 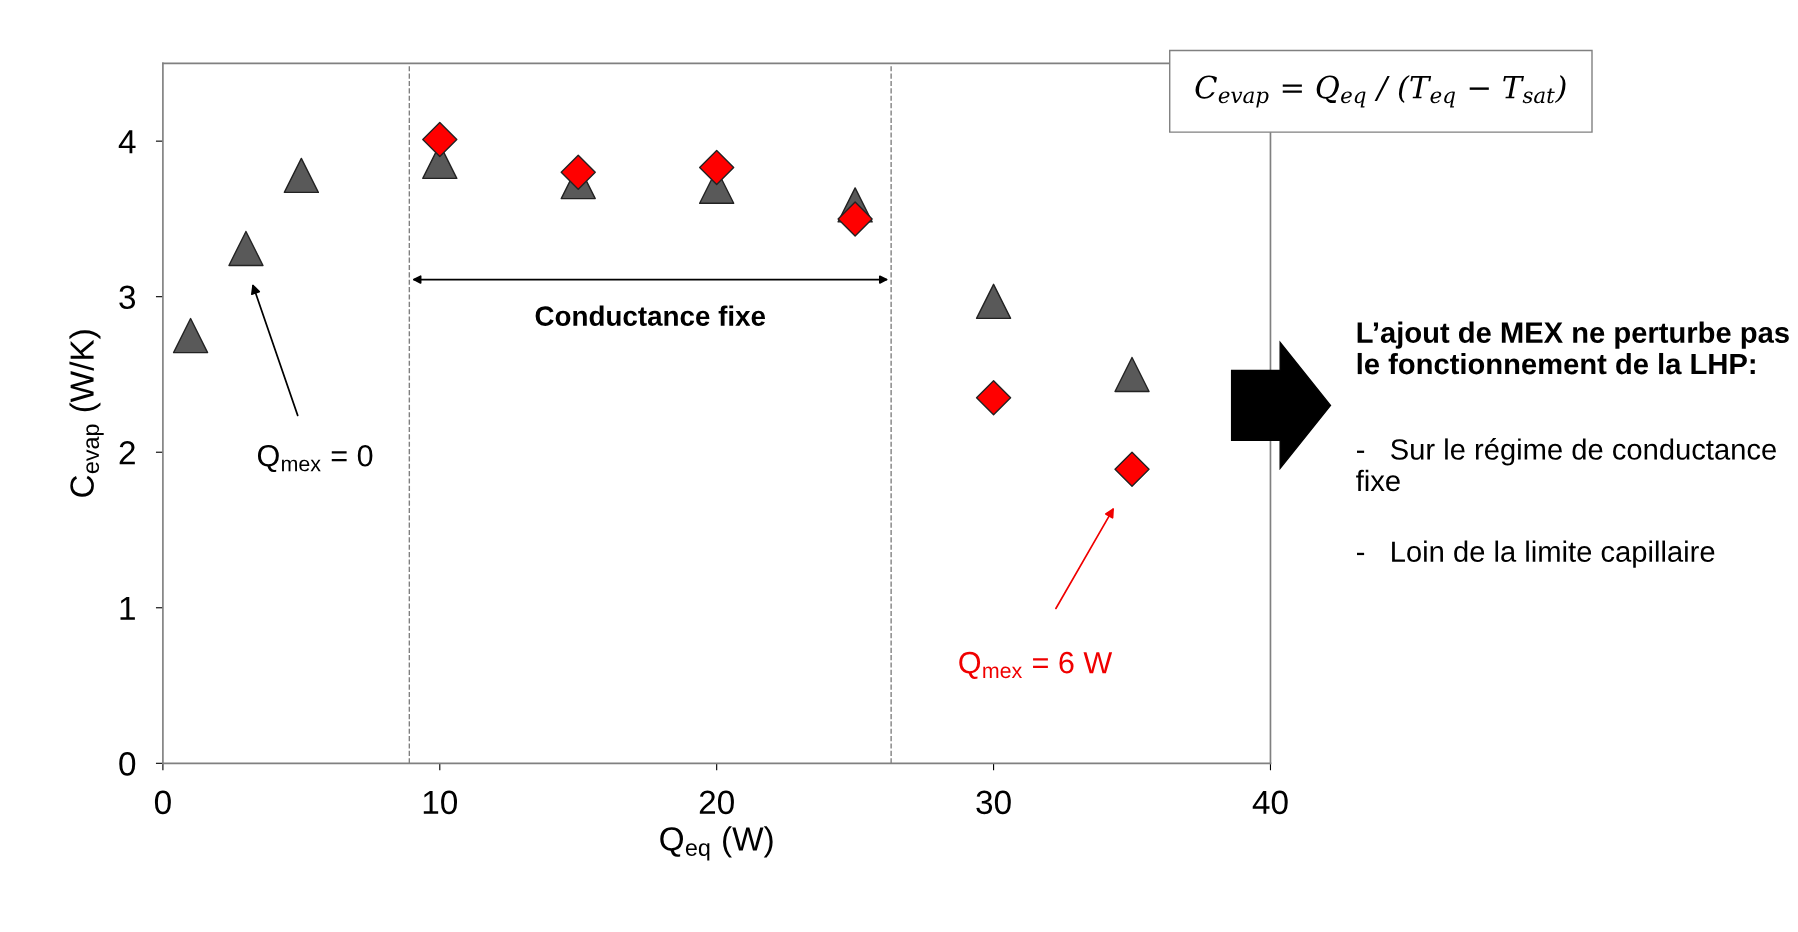 I want to click on x-tick-label: 0, so click(x=162, y=802).